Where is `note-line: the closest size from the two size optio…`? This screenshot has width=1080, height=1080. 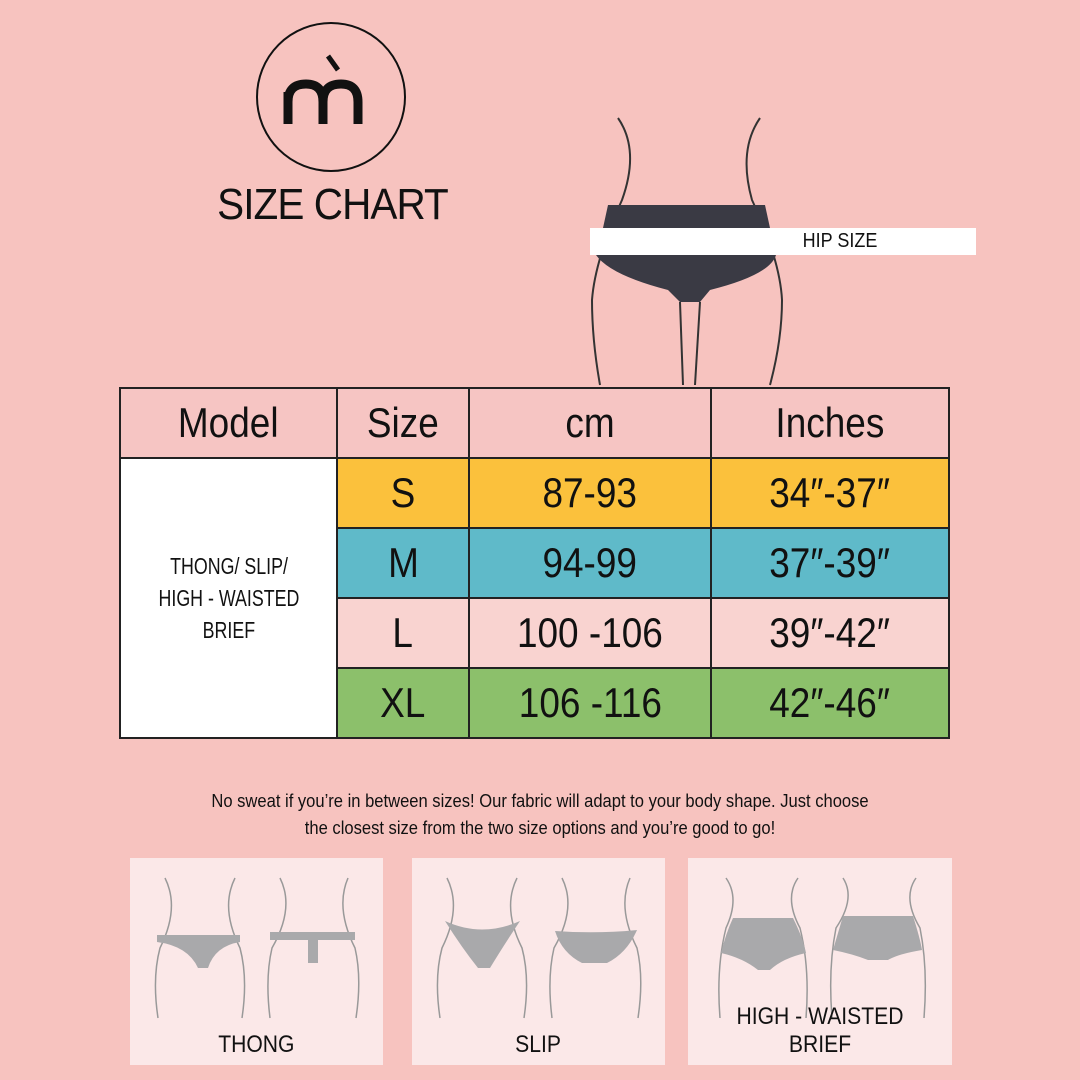
note-line: the closest size from the two size optio… is located at coordinates (540, 828).